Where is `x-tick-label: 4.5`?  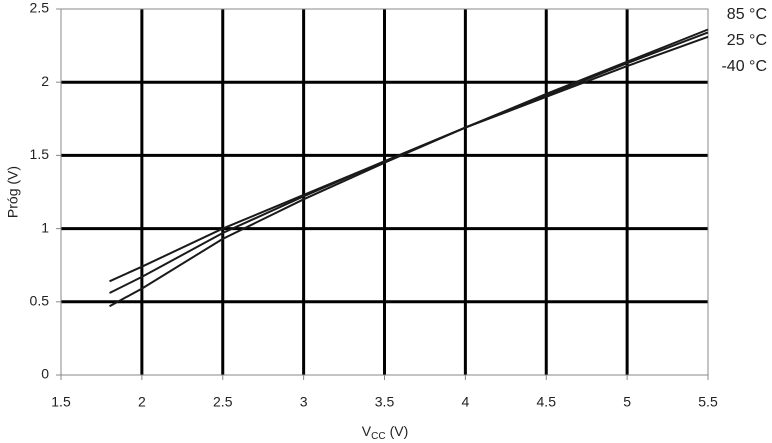 x-tick-label: 4.5 is located at coordinates (547, 402).